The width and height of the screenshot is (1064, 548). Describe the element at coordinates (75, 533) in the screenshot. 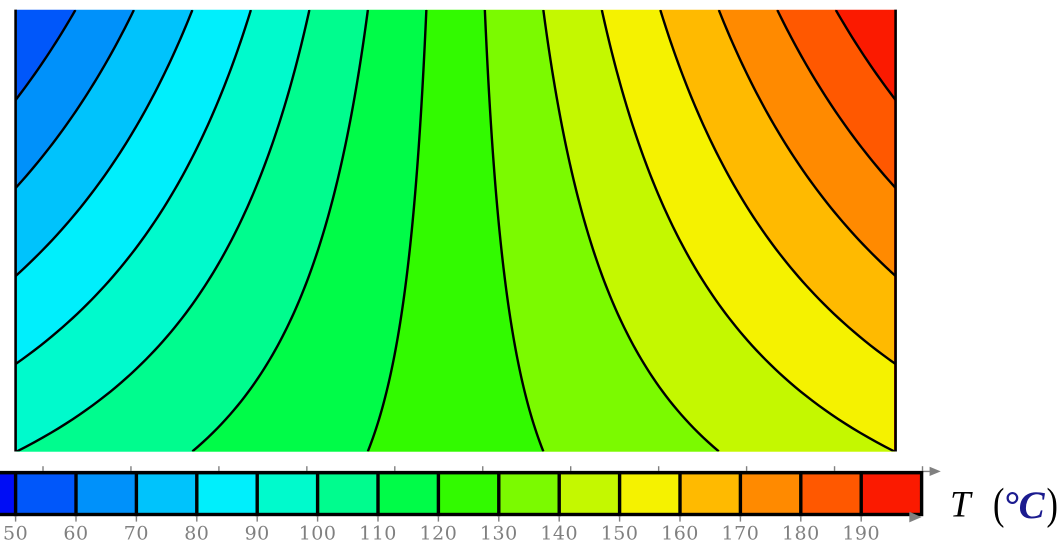

I see `colorbar-tick-label: 60` at that location.